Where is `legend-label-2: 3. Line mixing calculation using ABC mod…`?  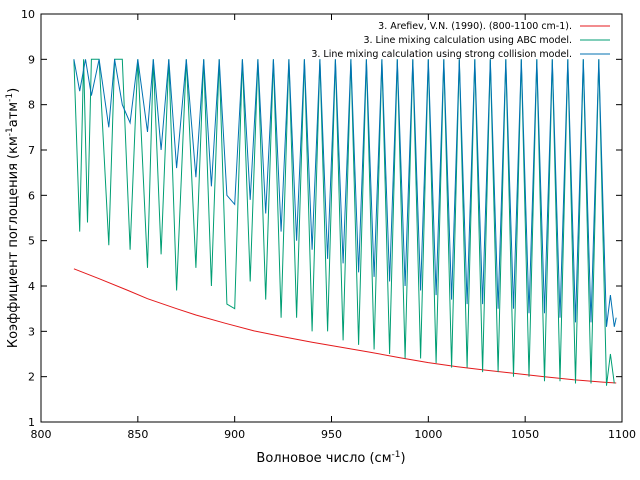 legend-label-2: 3. Line mixing calculation using ABC mod… is located at coordinates (467, 40).